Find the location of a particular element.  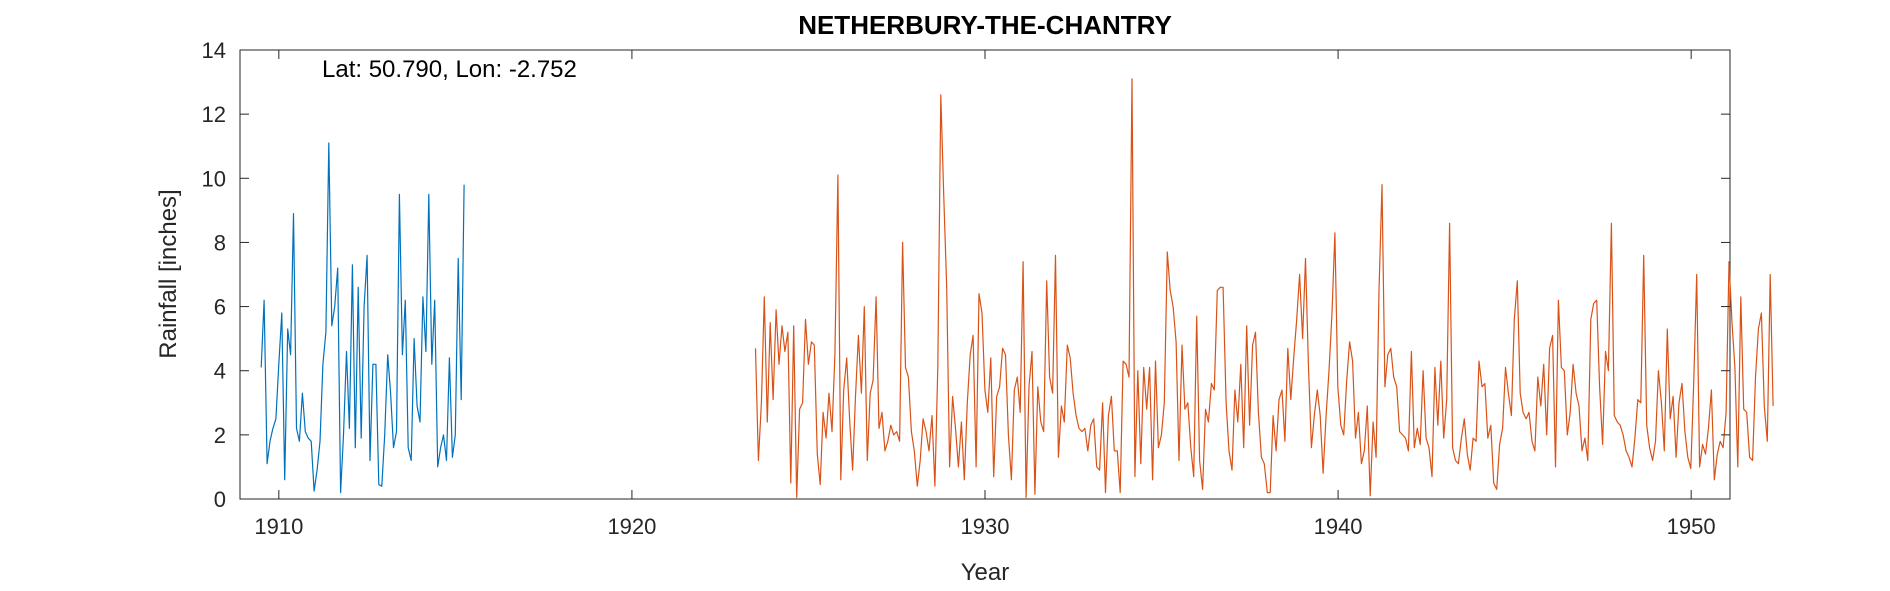

y-tick-label: 2 is located at coordinates (220, 435).